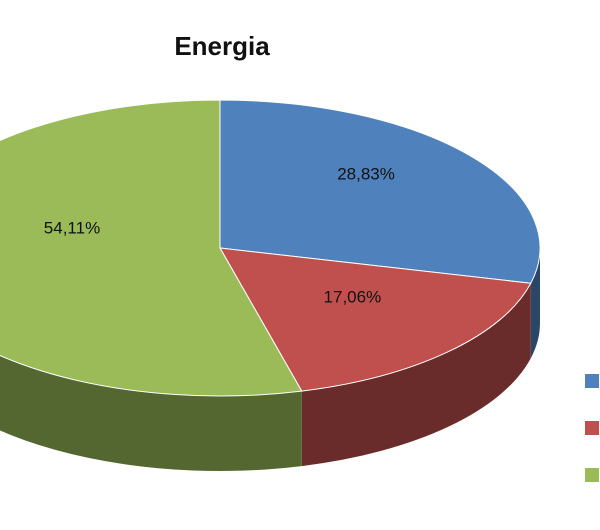 The height and width of the screenshot is (530, 600). What do you see at coordinates (222, 46) in the screenshot?
I see `chart-title: Energia` at bounding box center [222, 46].